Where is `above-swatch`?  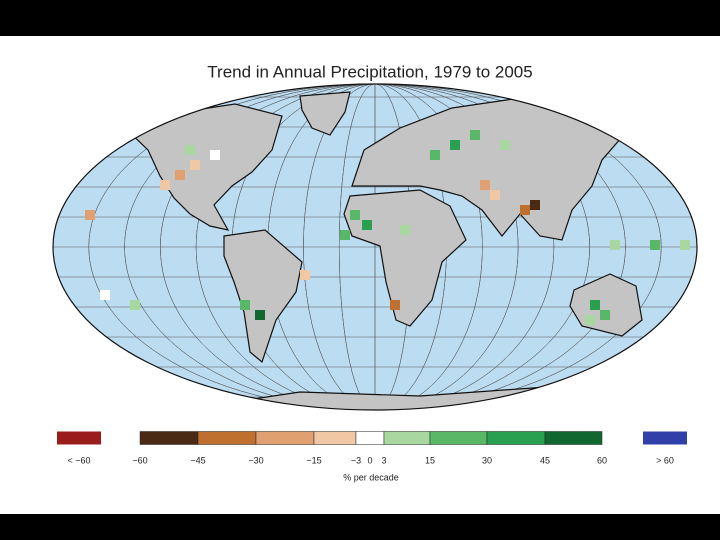 above-swatch is located at coordinates (665, 438).